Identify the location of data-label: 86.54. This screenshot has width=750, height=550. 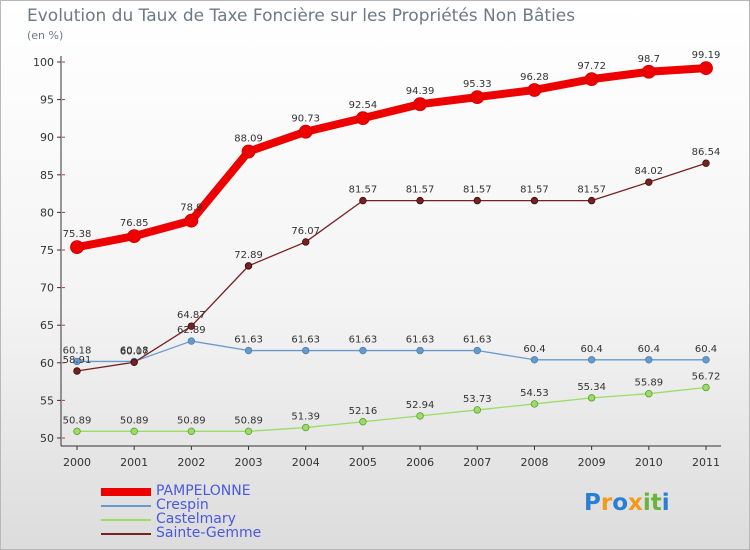
(706, 152).